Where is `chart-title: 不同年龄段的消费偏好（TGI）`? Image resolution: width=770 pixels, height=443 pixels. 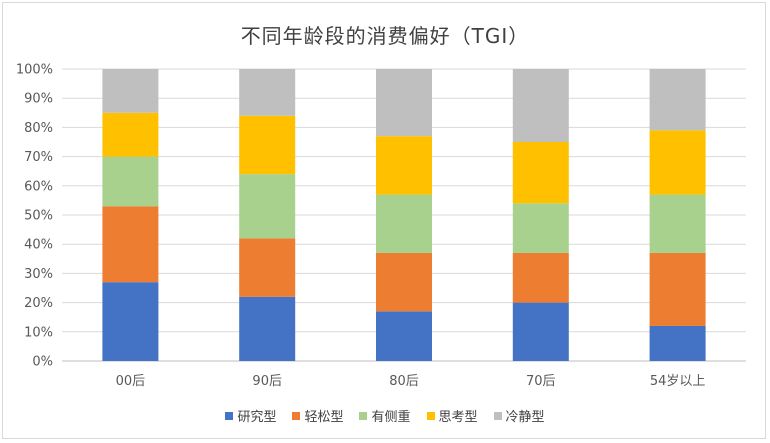
chart-title: 不同年龄段的消费偏好（TGI） is located at coordinates (385, 36).